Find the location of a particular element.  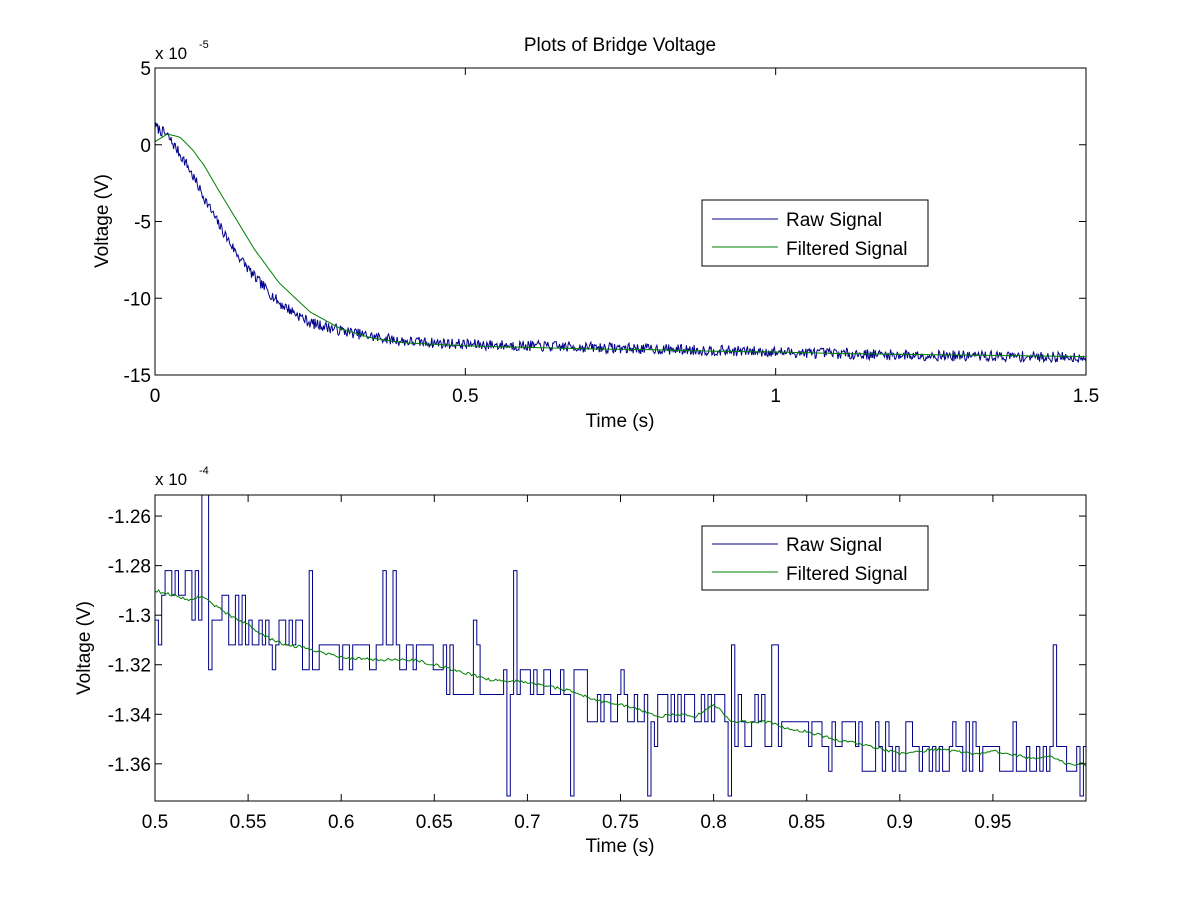

x-tick-label: 0.65 is located at coordinates (434, 822).